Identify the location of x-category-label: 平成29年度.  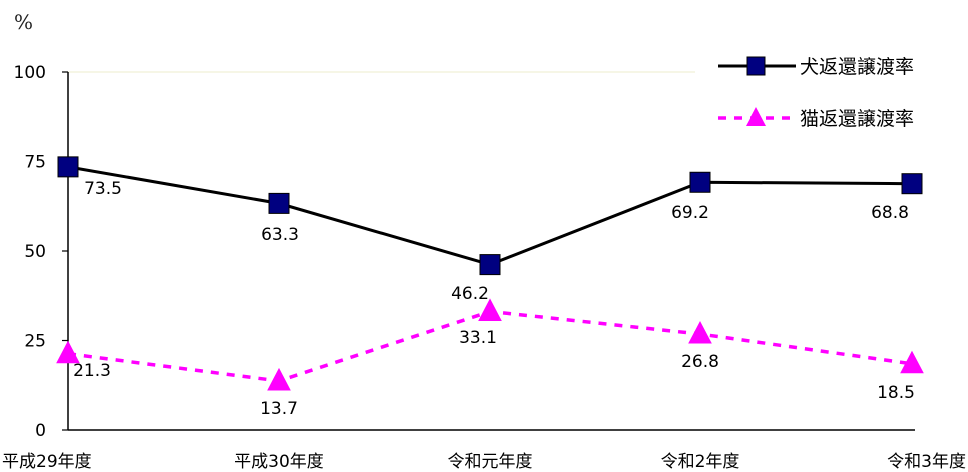
(47, 462).